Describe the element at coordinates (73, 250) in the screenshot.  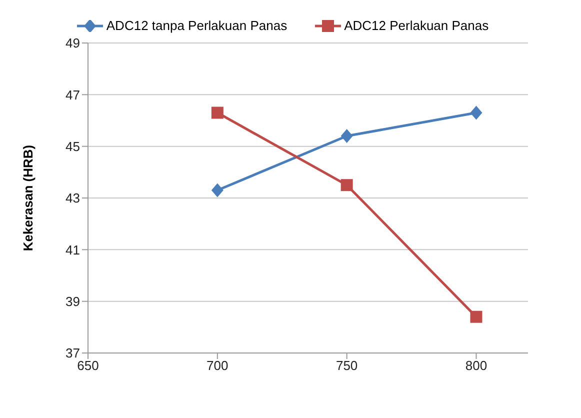
I see `y-tick-label: 41` at that location.